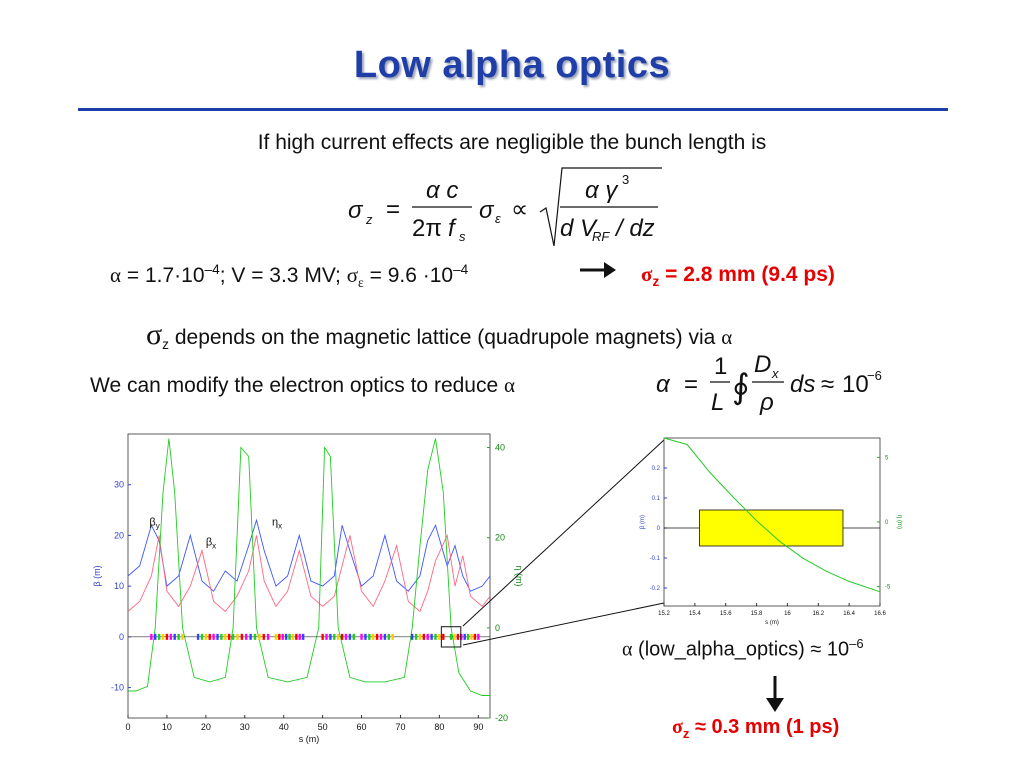 The image size is (1024, 768). I want to click on series-beta-y, so click(309, 555).